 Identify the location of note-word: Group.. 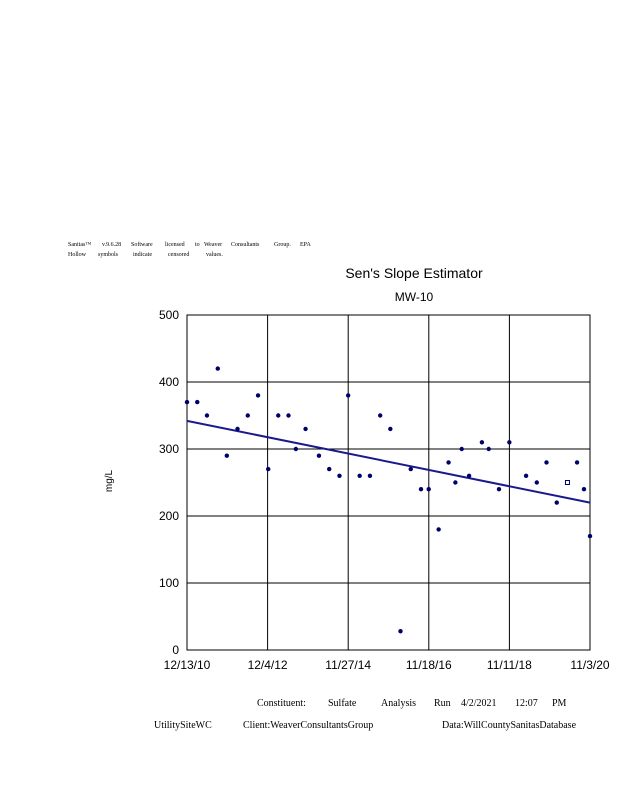
(282, 245).